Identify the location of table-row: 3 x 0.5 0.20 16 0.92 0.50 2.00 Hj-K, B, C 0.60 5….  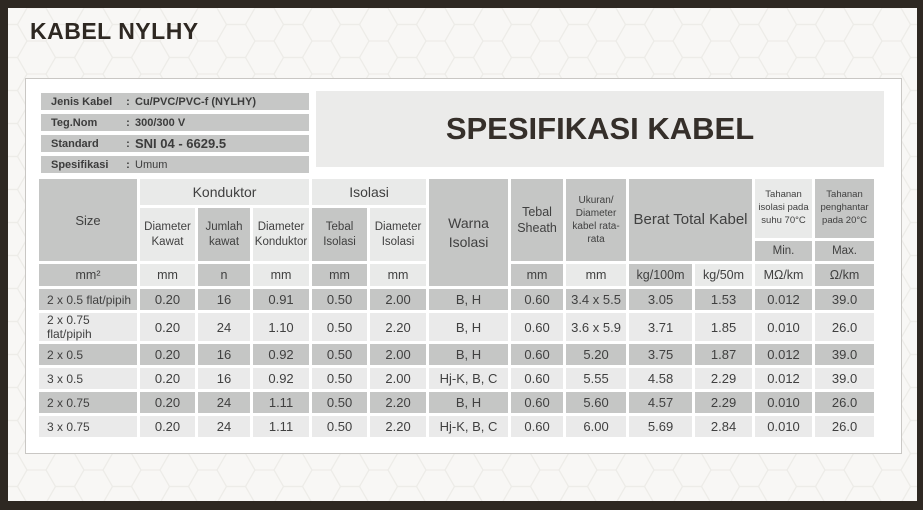
(457, 378).